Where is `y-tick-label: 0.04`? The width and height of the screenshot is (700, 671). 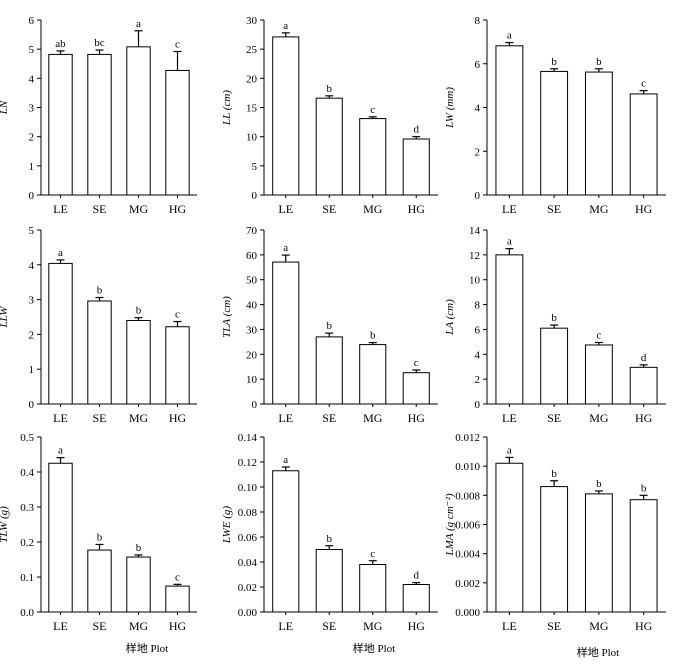
y-tick-label: 0.04 is located at coordinates (248, 563).